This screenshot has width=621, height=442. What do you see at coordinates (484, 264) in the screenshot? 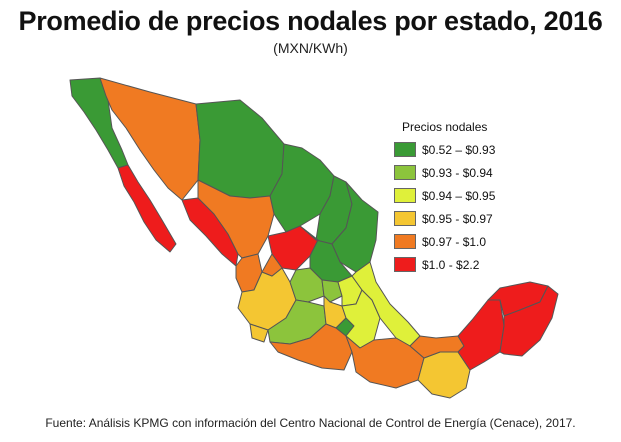
I see `legend-item: $1.0 - $2.2` at bounding box center [484, 264].